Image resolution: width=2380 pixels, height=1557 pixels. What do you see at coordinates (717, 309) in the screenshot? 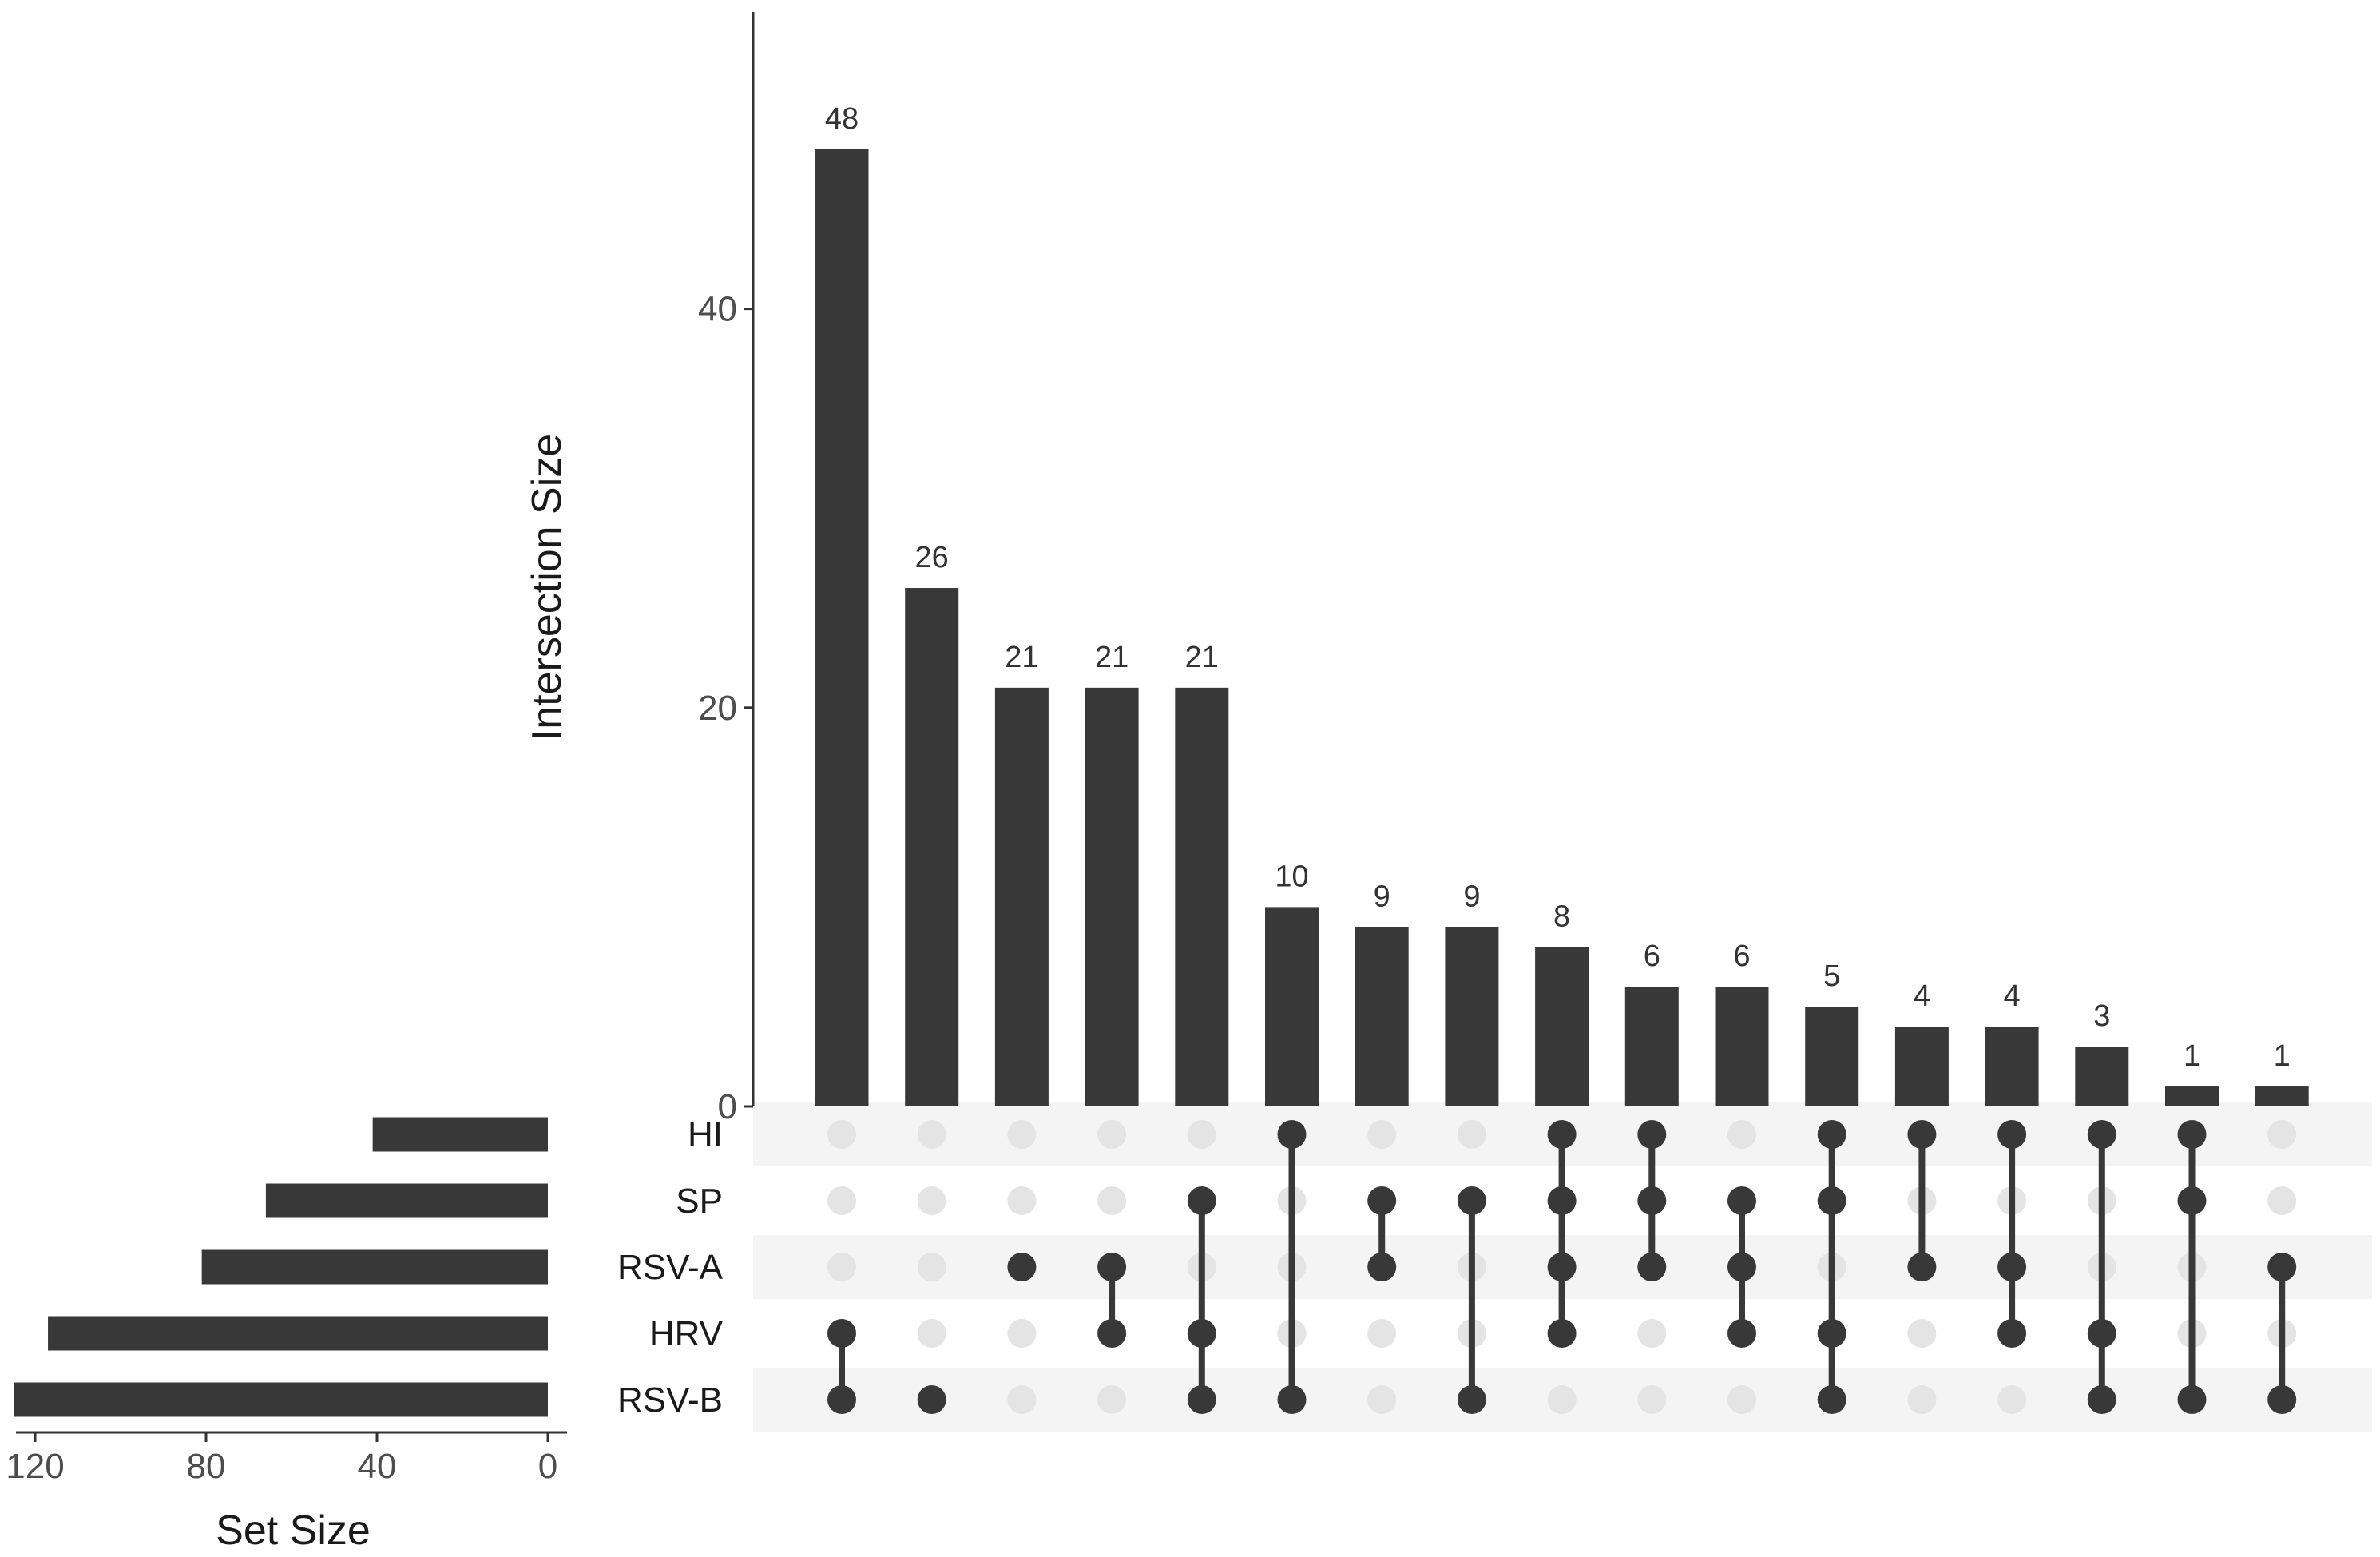
I see `y-tick-label: 40` at bounding box center [717, 309].